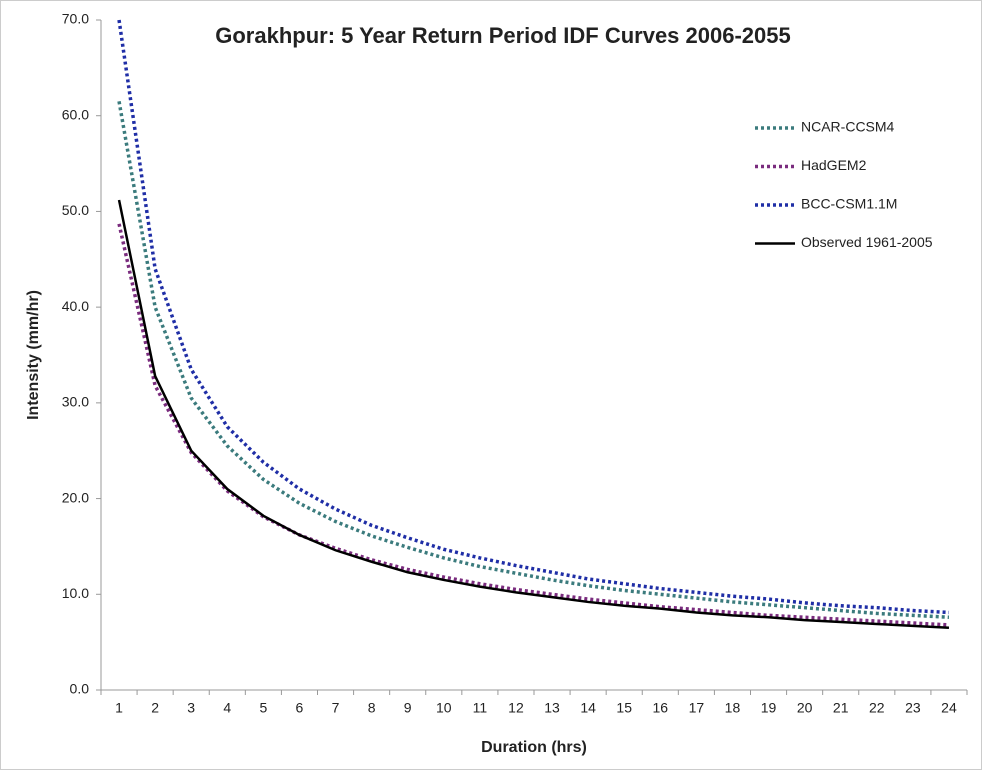 The image size is (982, 770). Describe the element at coordinates (841, 708) in the screenshot. I see `x-tick-label: 21` at that location.